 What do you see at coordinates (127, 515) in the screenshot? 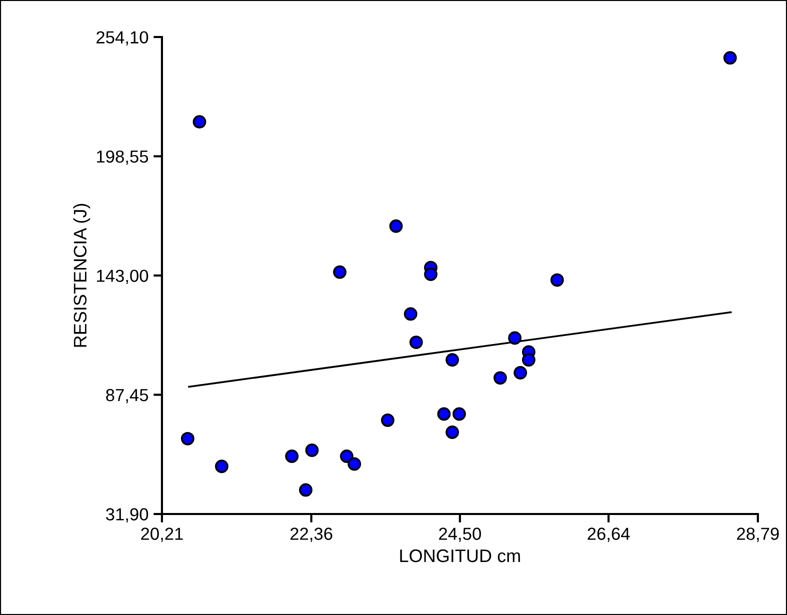
I see `y-tick-label: 31,90` at bounding box center [127, 515].